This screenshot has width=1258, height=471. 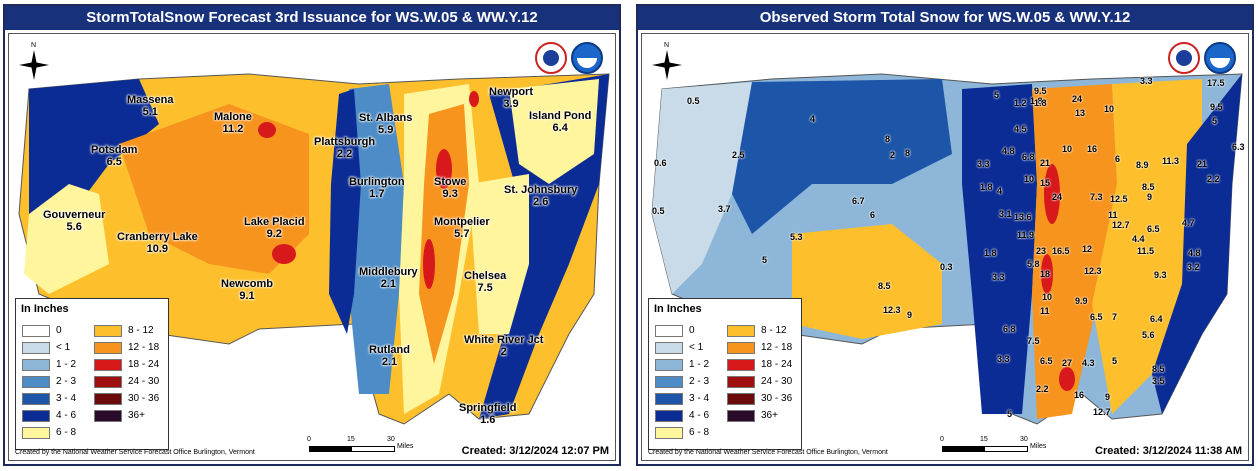 I want to click on north-arrow: N, so click(x=34, y=62).